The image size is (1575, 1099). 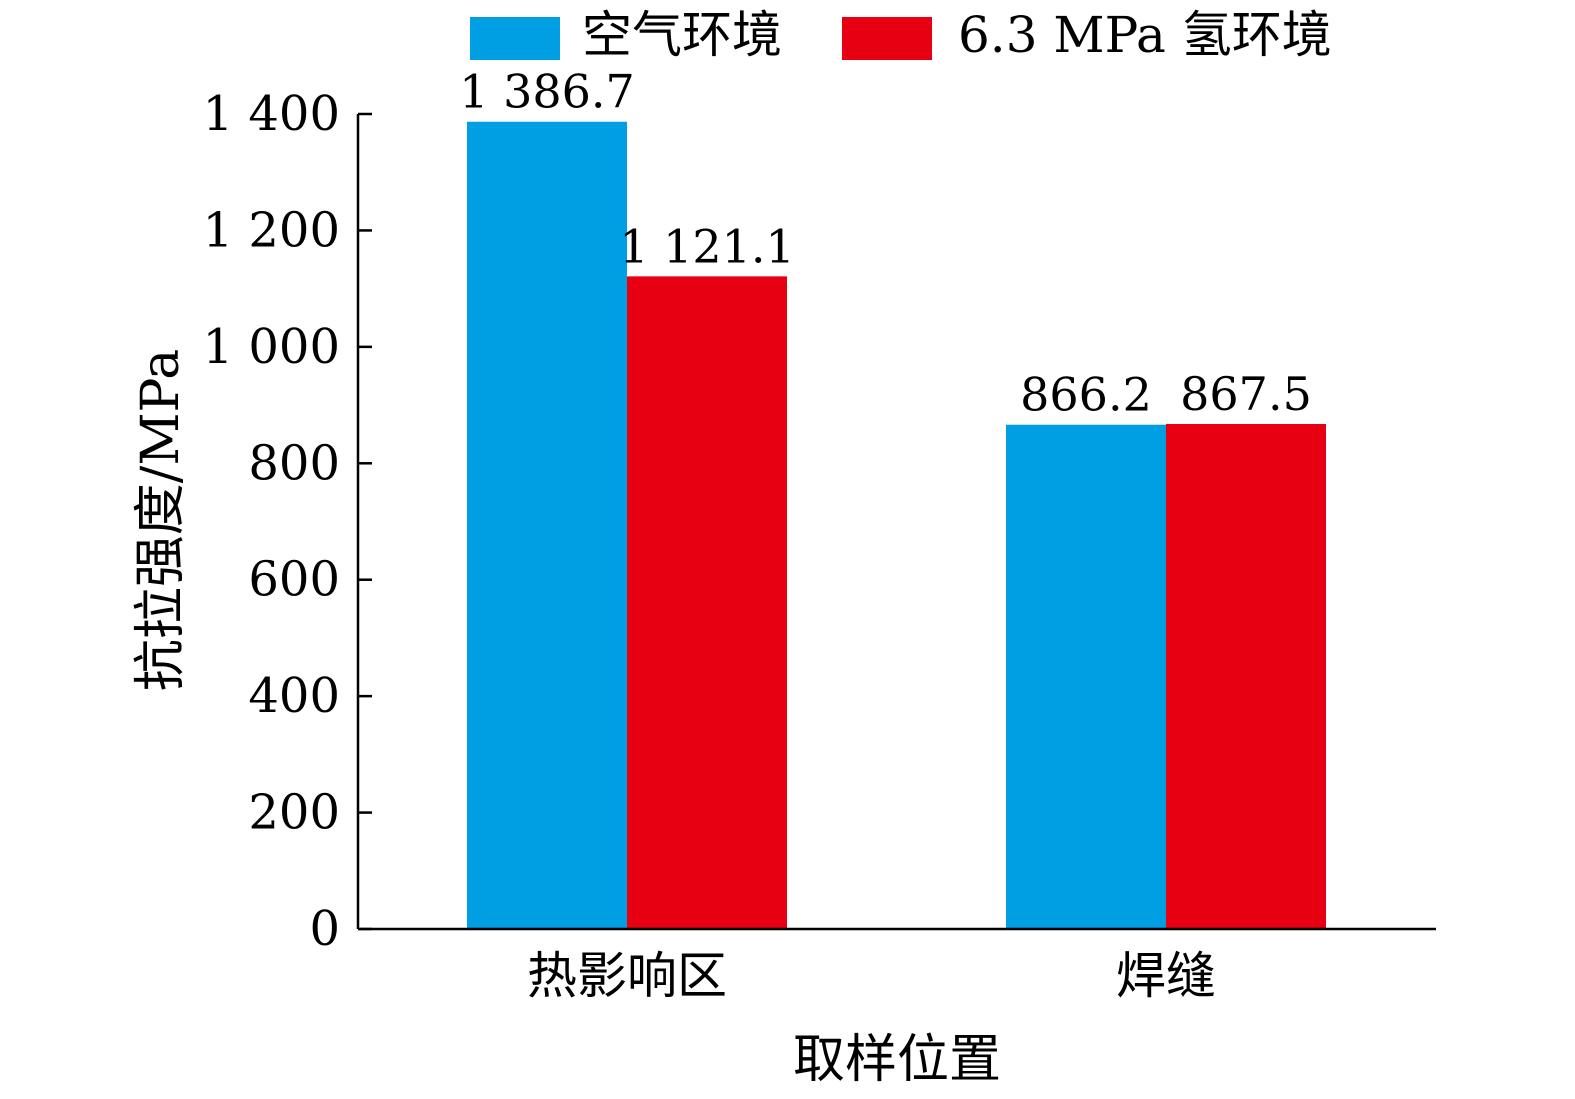 I want to click on y-tick-label: 400, so click(x=294, y=696).